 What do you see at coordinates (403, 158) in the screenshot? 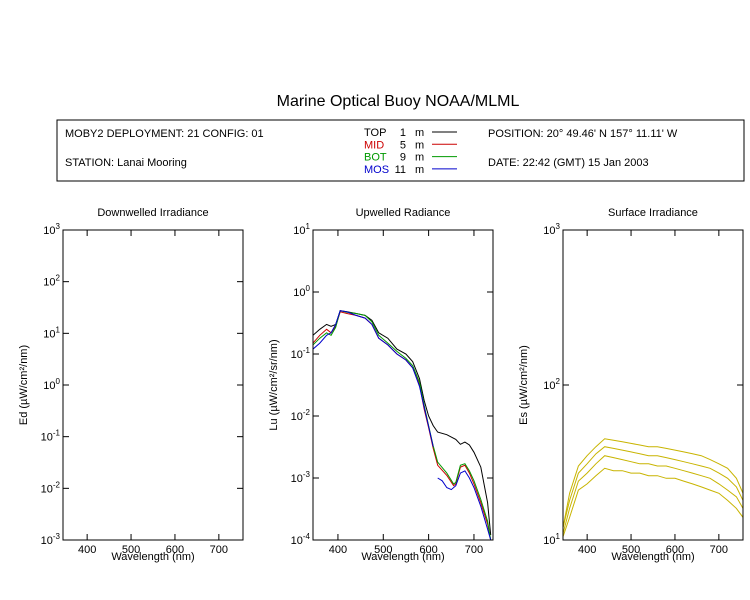
I see `legend-depth: 9` at bounding box center [403, 158].